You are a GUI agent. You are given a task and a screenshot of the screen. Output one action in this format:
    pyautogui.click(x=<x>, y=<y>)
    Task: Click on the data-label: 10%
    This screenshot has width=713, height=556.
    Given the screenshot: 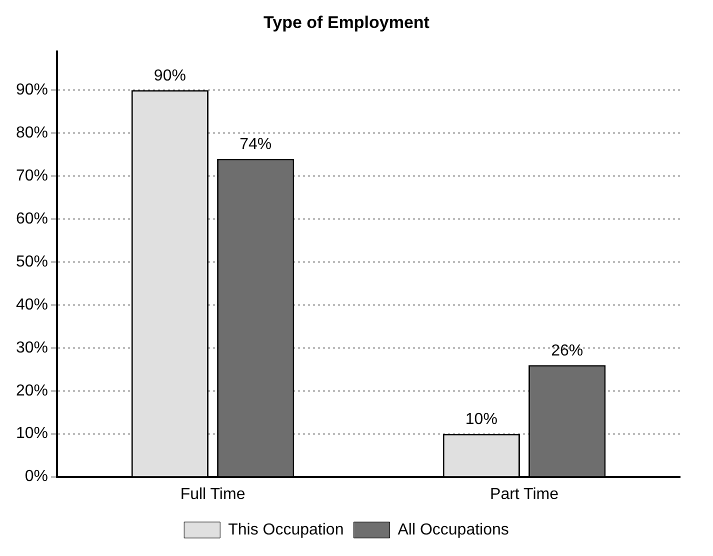 What is the action you would take?
    pyautogui.click(x=481, y=419)
    